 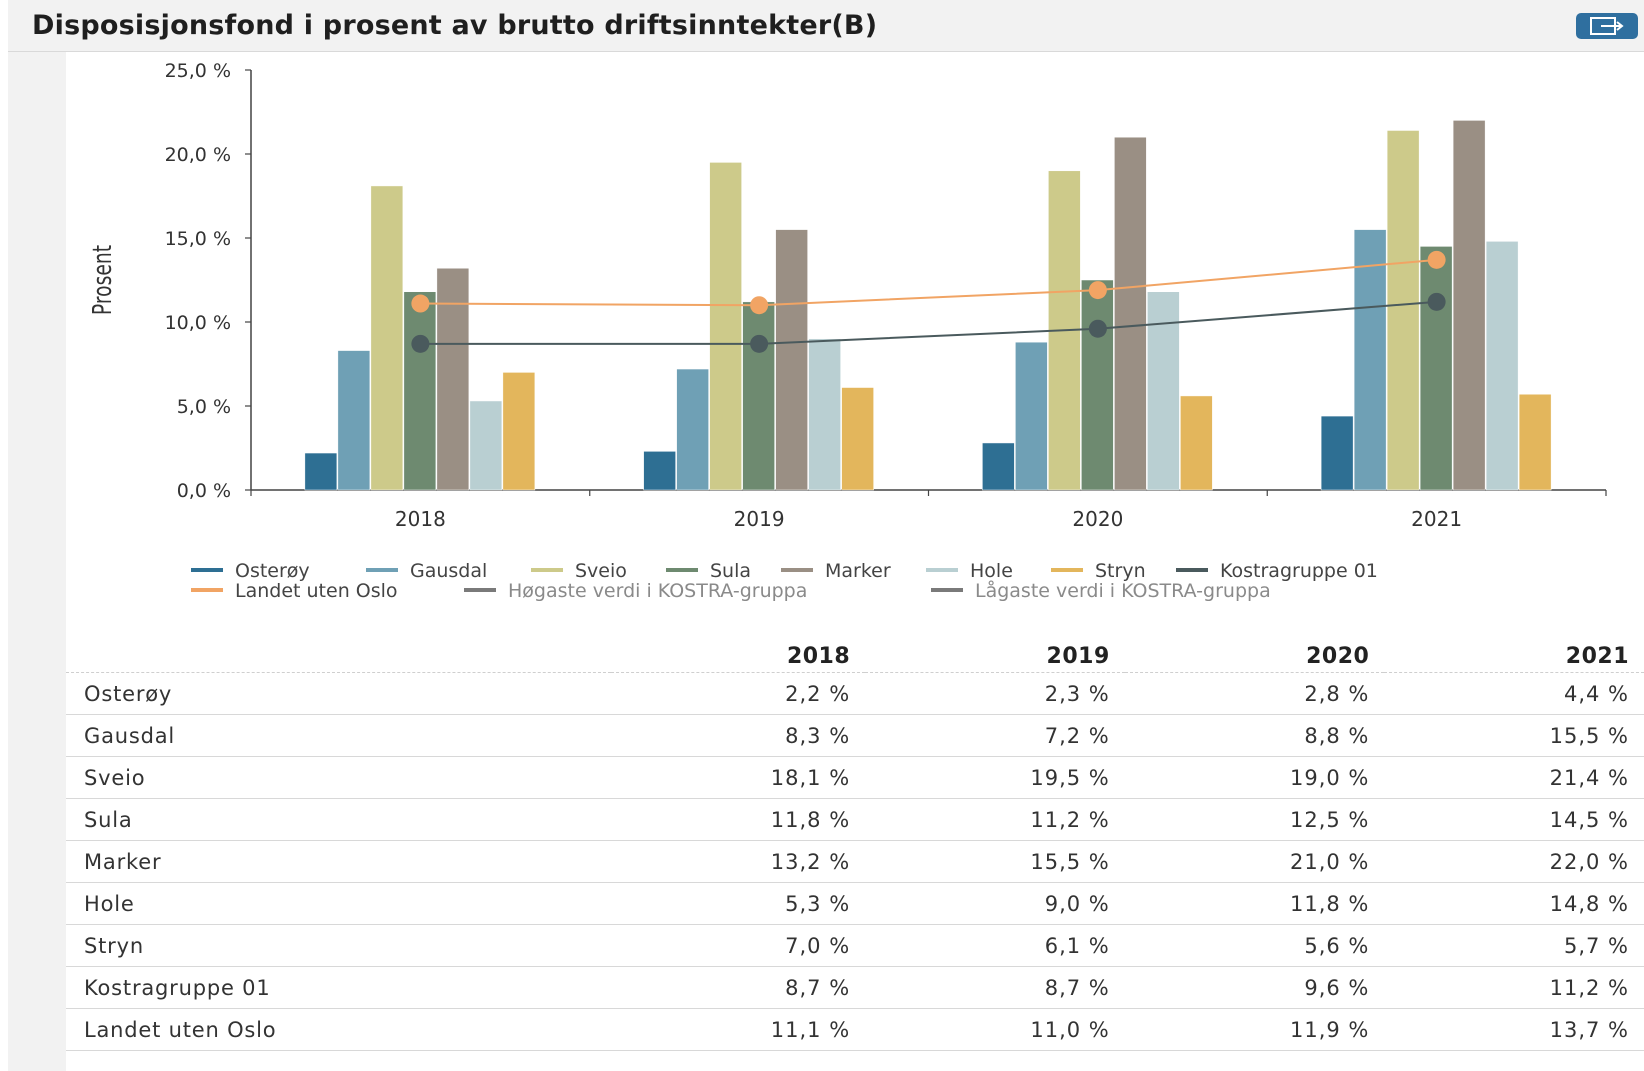 What do you see at coordinates (198, 239) in the screenshot?
I see `y-tick-label: 15,0 %` at bounding box center [198, 239].